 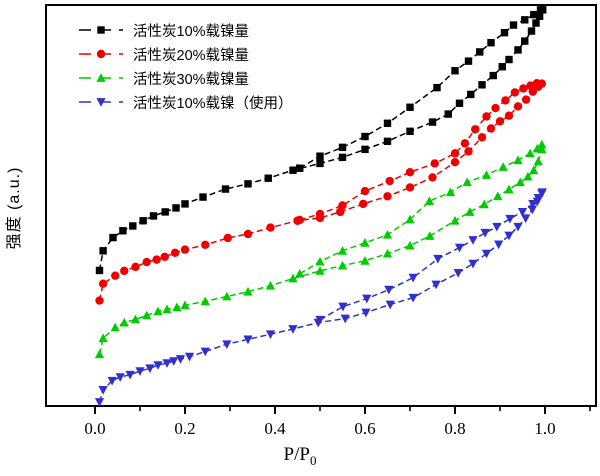 I want to click on x-tick-label: 1.0, so click(x=544, y=428).